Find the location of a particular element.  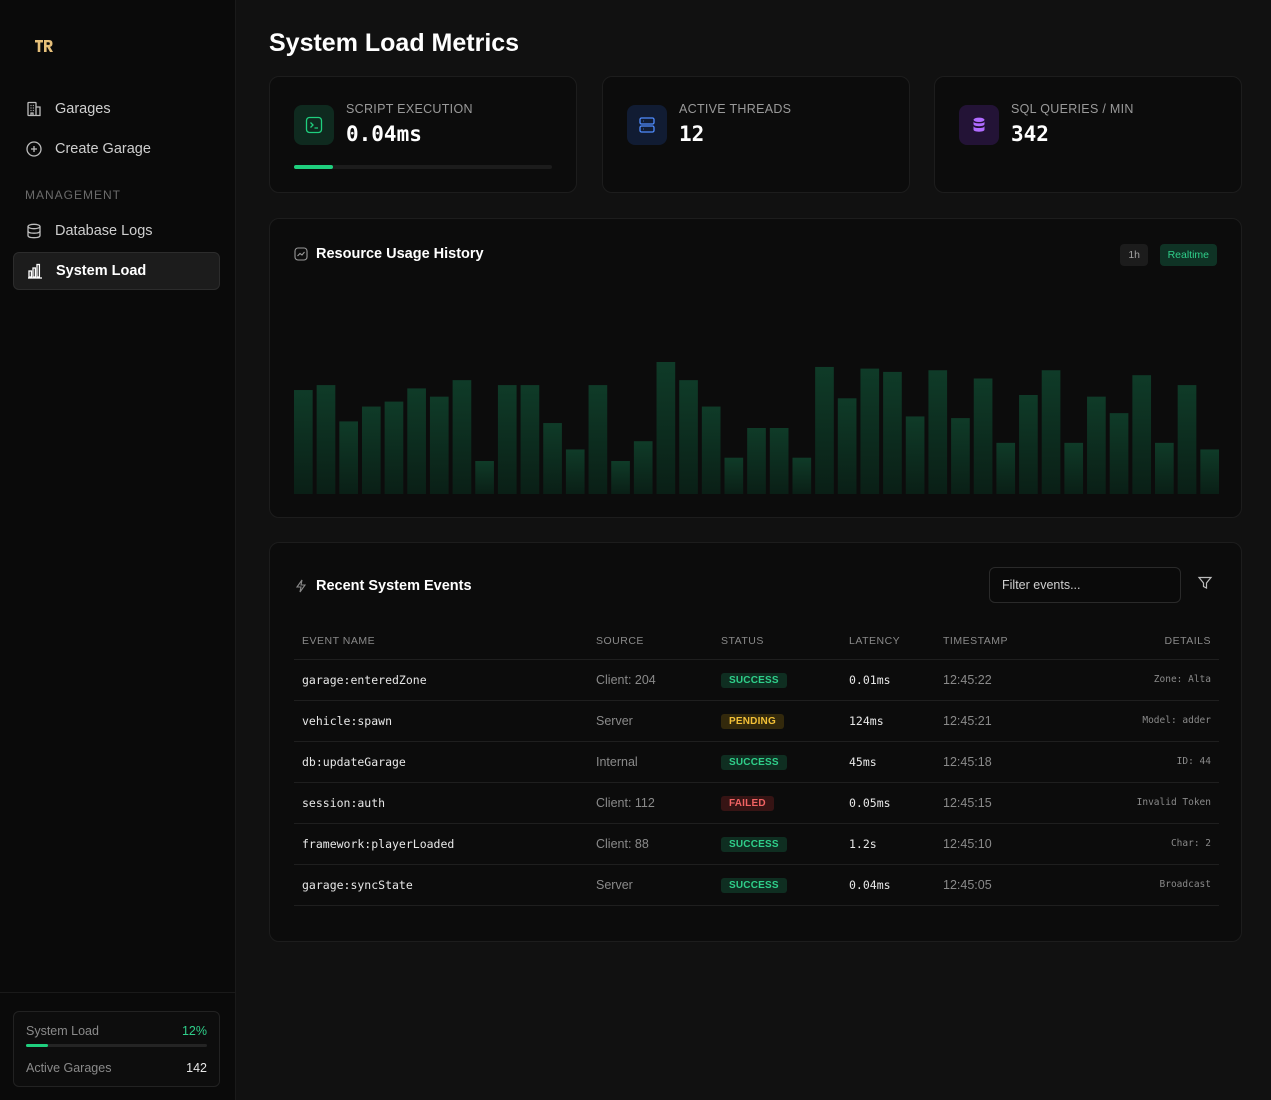

sidebar-item-label: System Load is located at coordinates (101, 271).